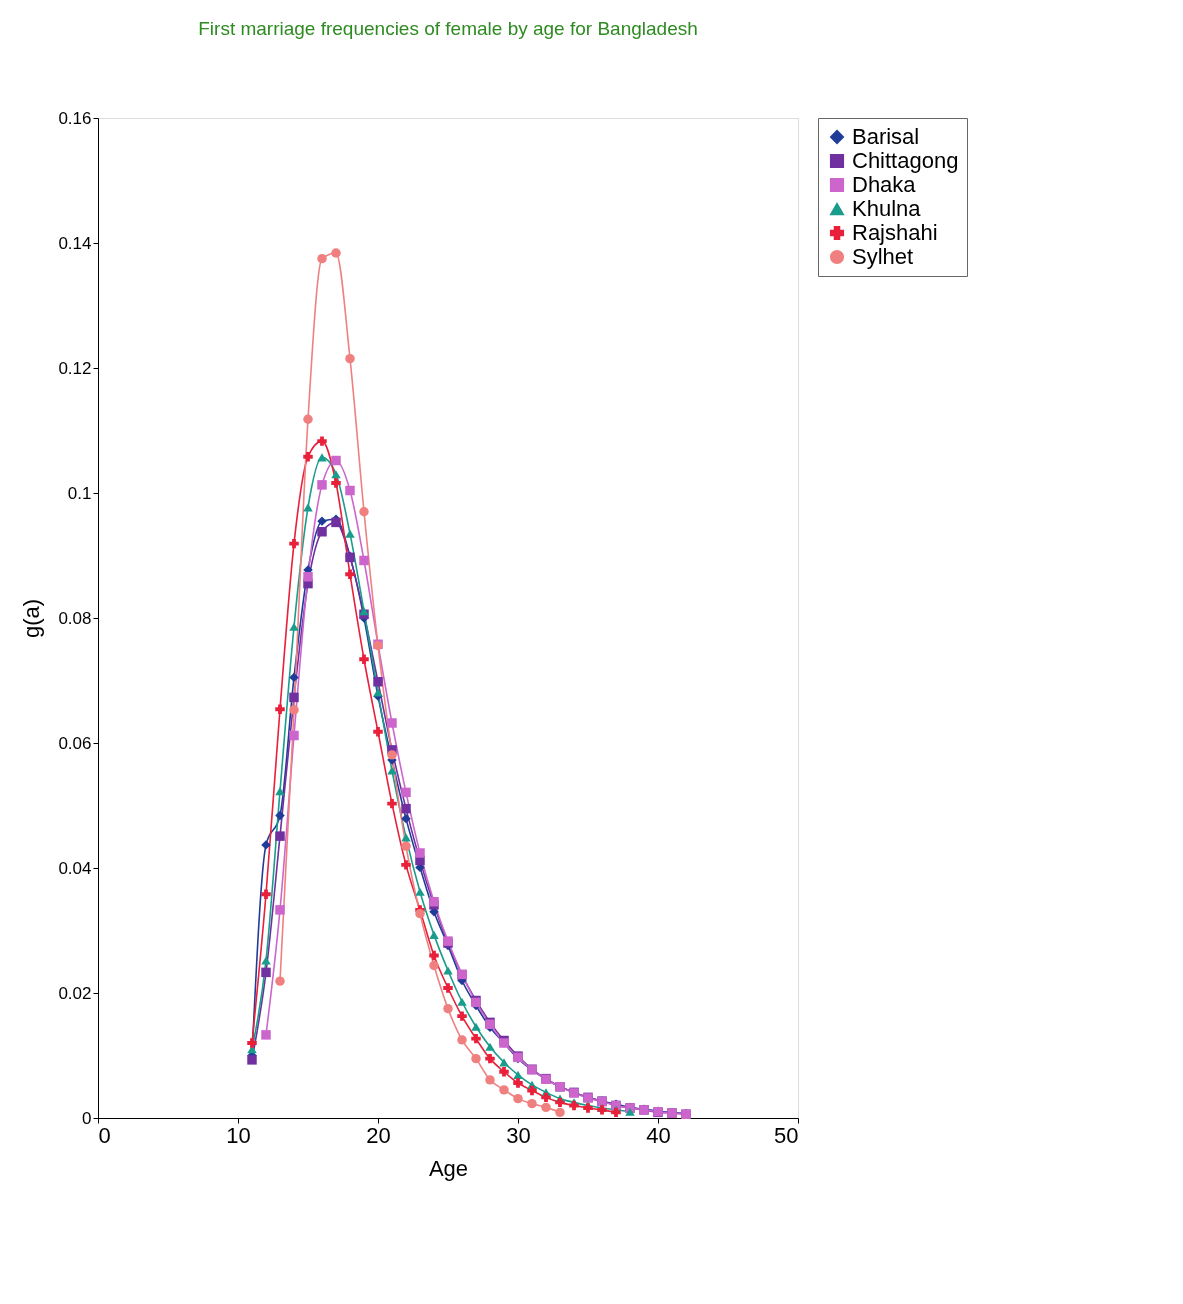 The width and height of the screenshot is (1183, 1304). I want to click on y-tick-label: 0.16, so click(75, 118).